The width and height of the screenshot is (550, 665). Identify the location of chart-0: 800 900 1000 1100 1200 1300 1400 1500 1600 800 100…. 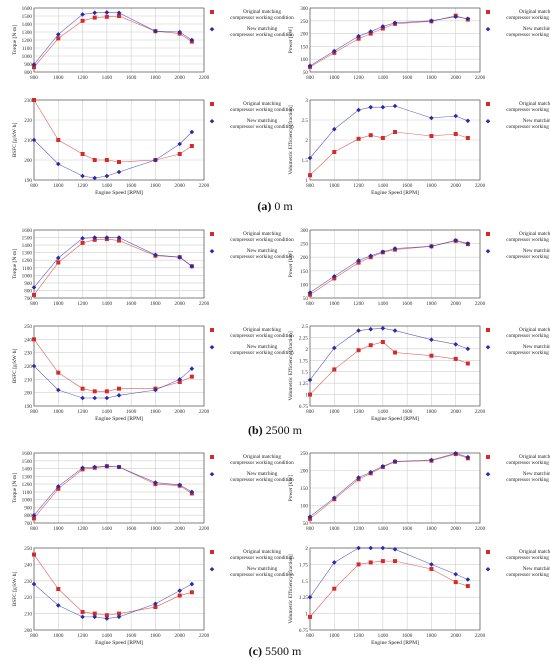
(153, 43).